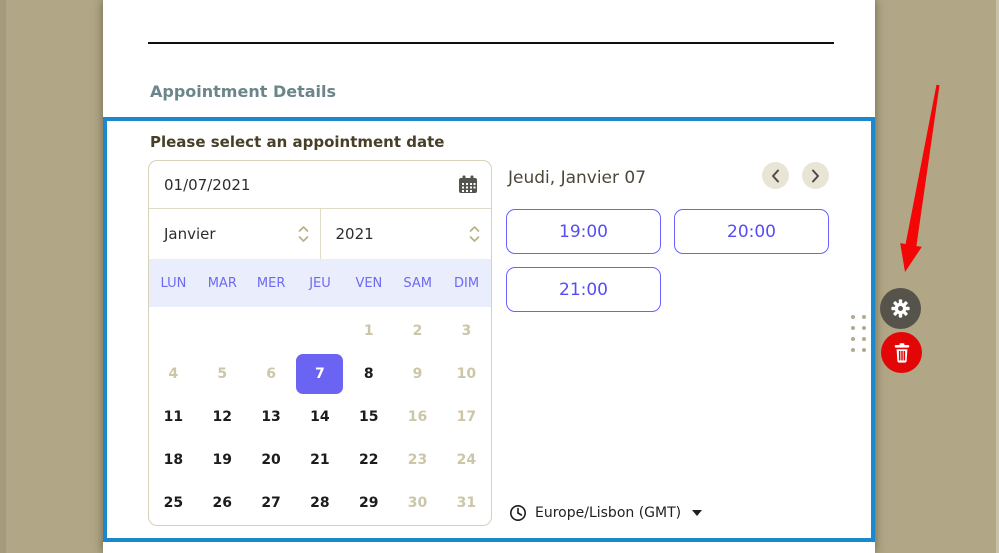 Image resolution: width=999 pixels, height=553 pixels. I want to click on calendar-day-label: 18, so click(173, 459).